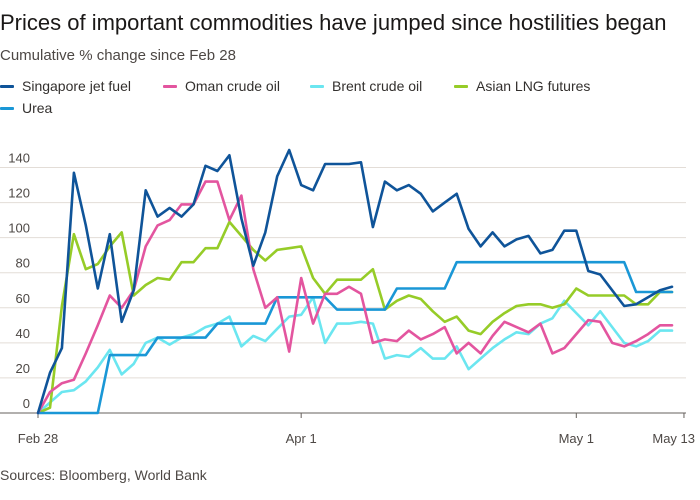  What do you see at coordinates (23, 263) in the screenshot?
I see `y-tick-label: 80` at bounding box center [23, 263].